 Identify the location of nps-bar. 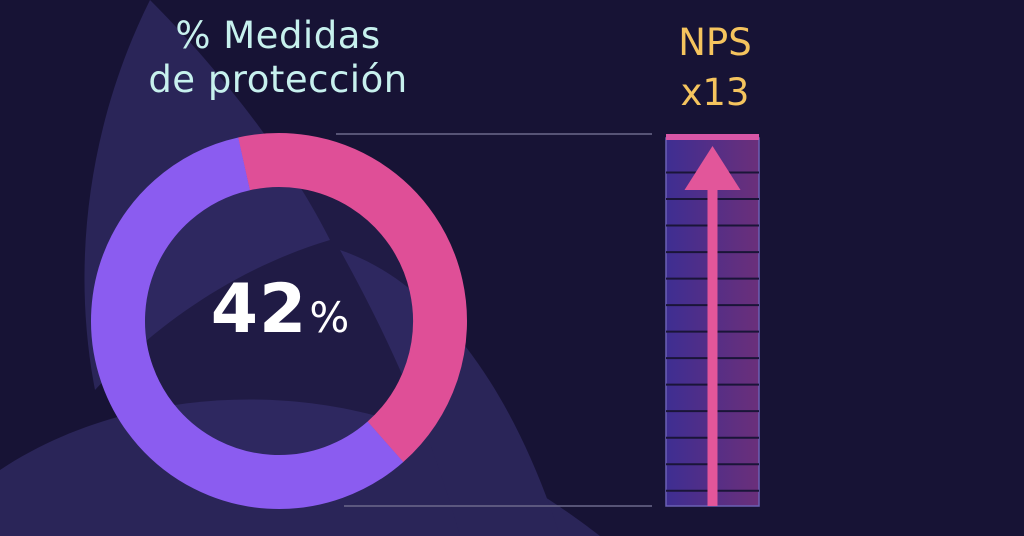
(712, 320).